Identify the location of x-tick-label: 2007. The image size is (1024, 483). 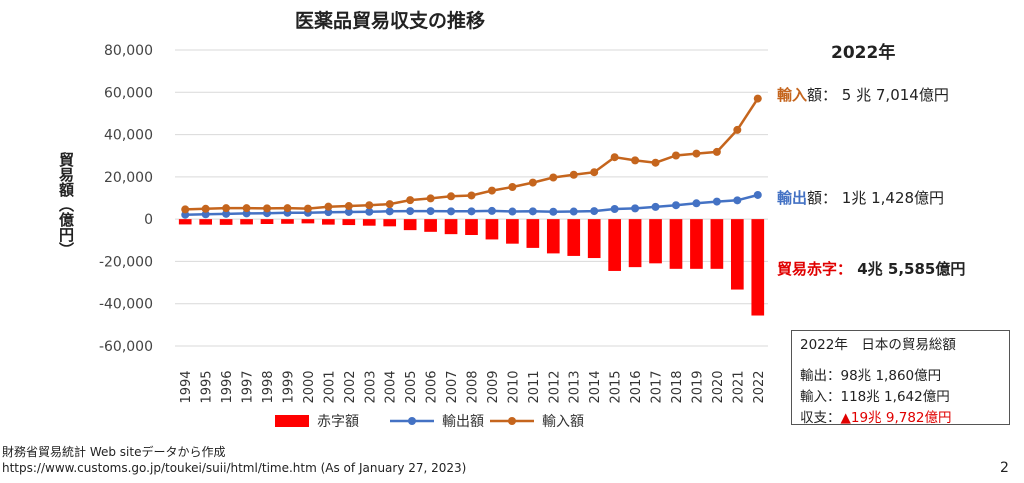
(452, 386).